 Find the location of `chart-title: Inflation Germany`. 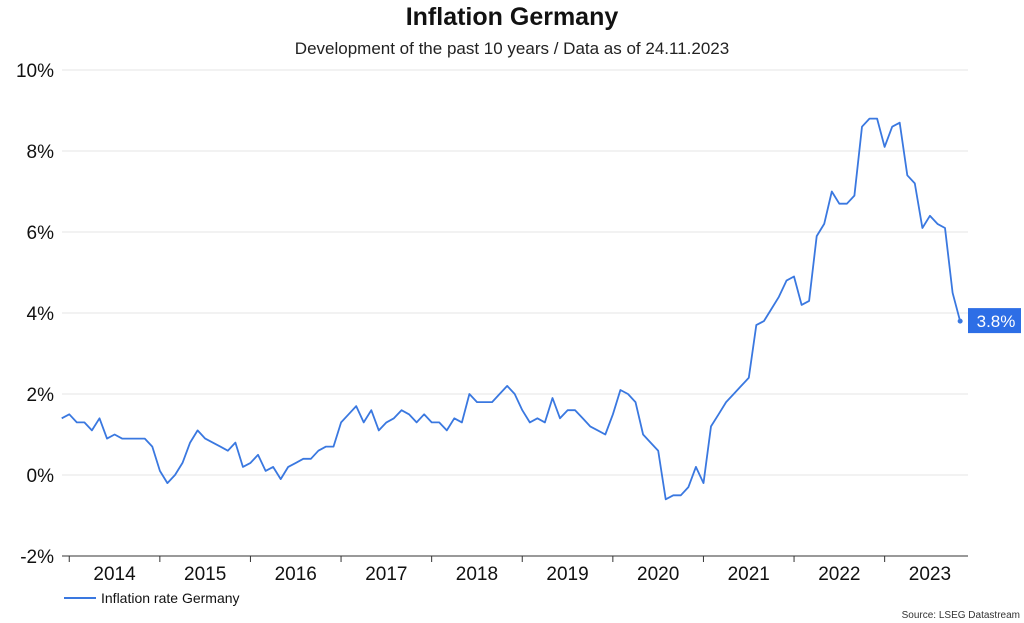

chart-title: Inflation Germany is located at coordinates (512, 17).